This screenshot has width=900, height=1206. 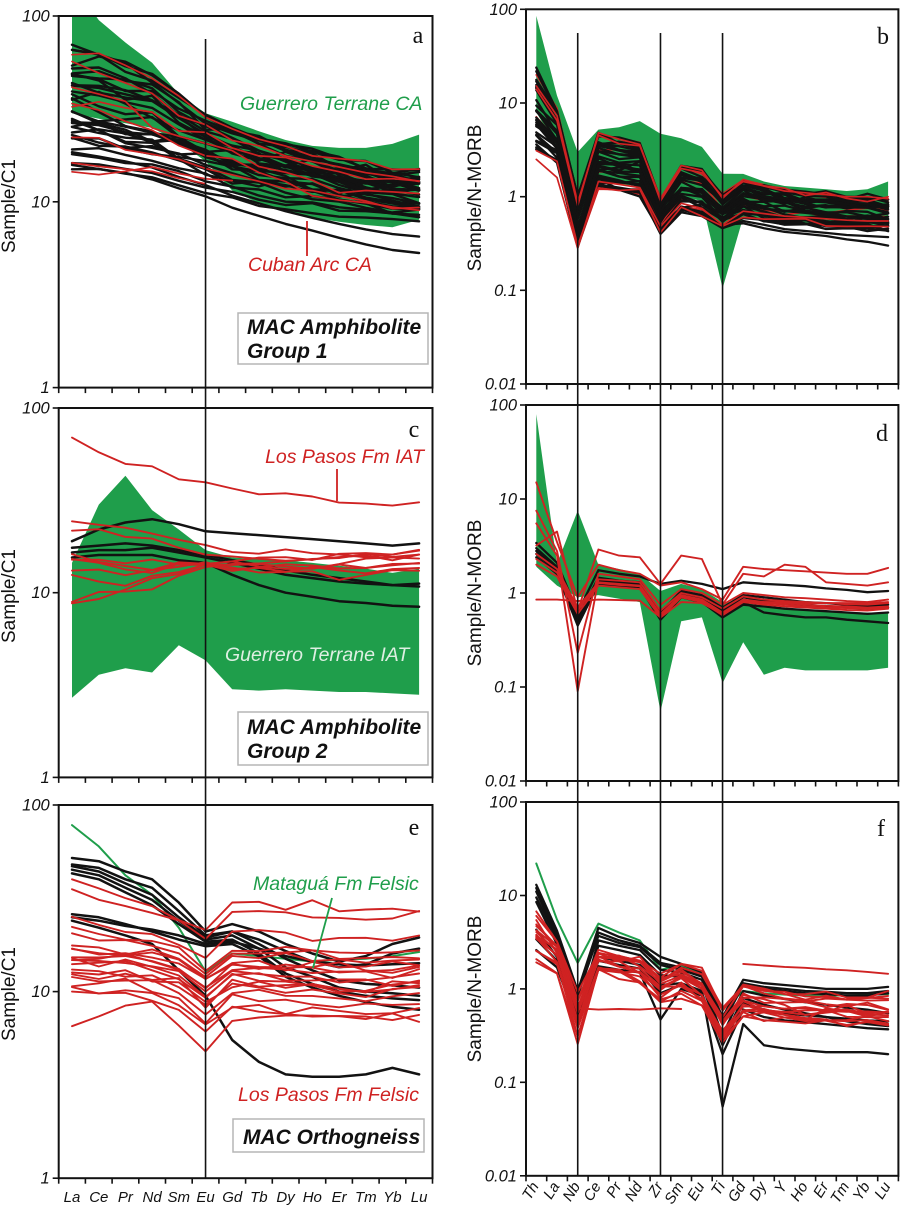 What do you see at coordinates (286, 1197) in the screenshot?
I see `svg-text: Dy` at bounding box center [286, 1197].